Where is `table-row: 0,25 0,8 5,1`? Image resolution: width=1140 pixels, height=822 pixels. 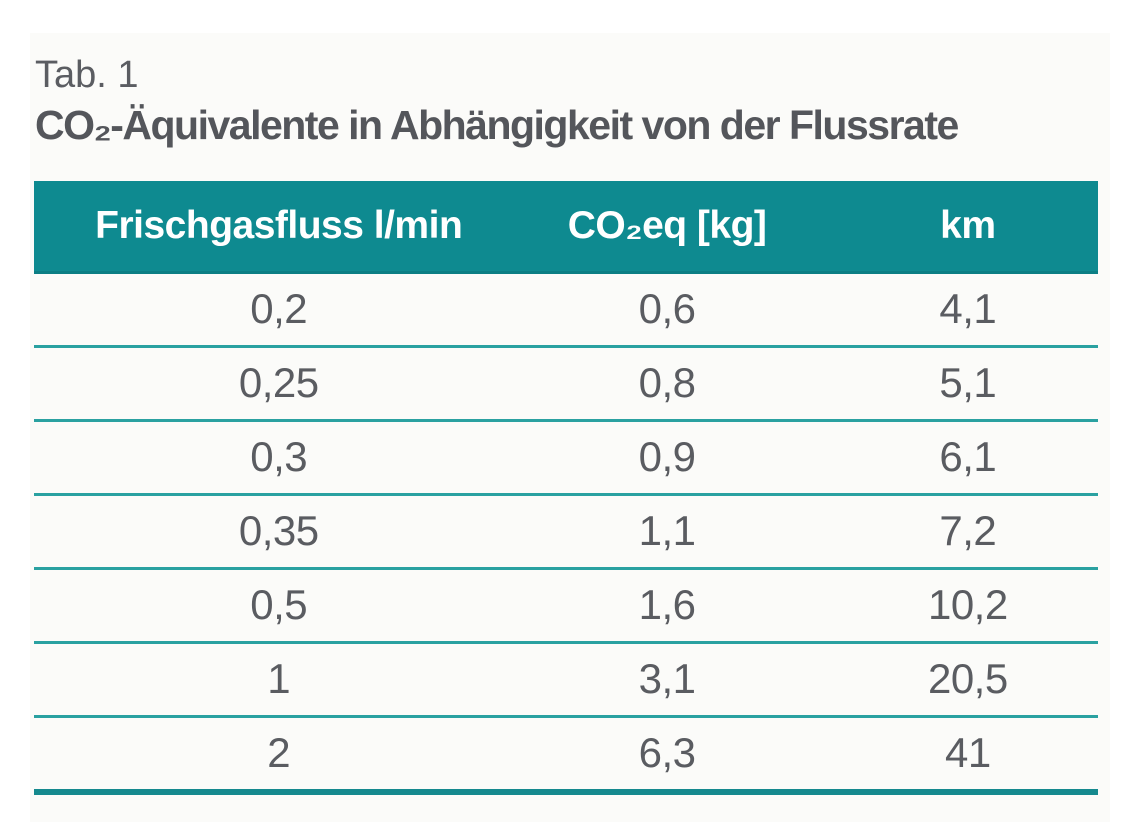
table-row: 0,25 0,8 5,1 is located at coordinates (566, 384).